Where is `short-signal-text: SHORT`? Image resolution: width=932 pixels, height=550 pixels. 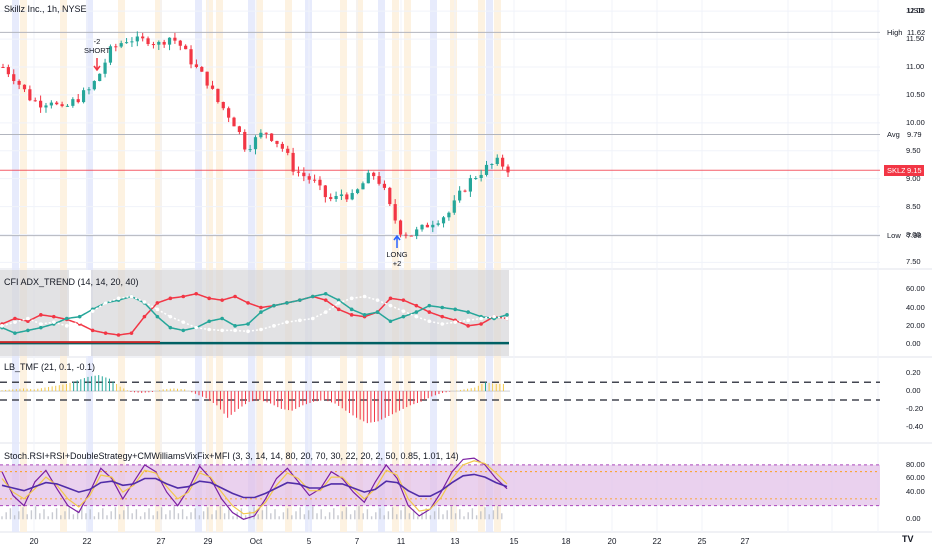
short-signal-text: SHORT is located at coordinates (97, 50).